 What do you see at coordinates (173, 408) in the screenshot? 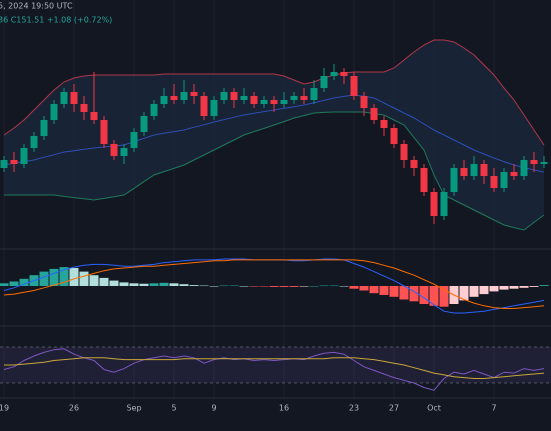
I see `x-tick-label: 5` at bounding box center [173, 408].